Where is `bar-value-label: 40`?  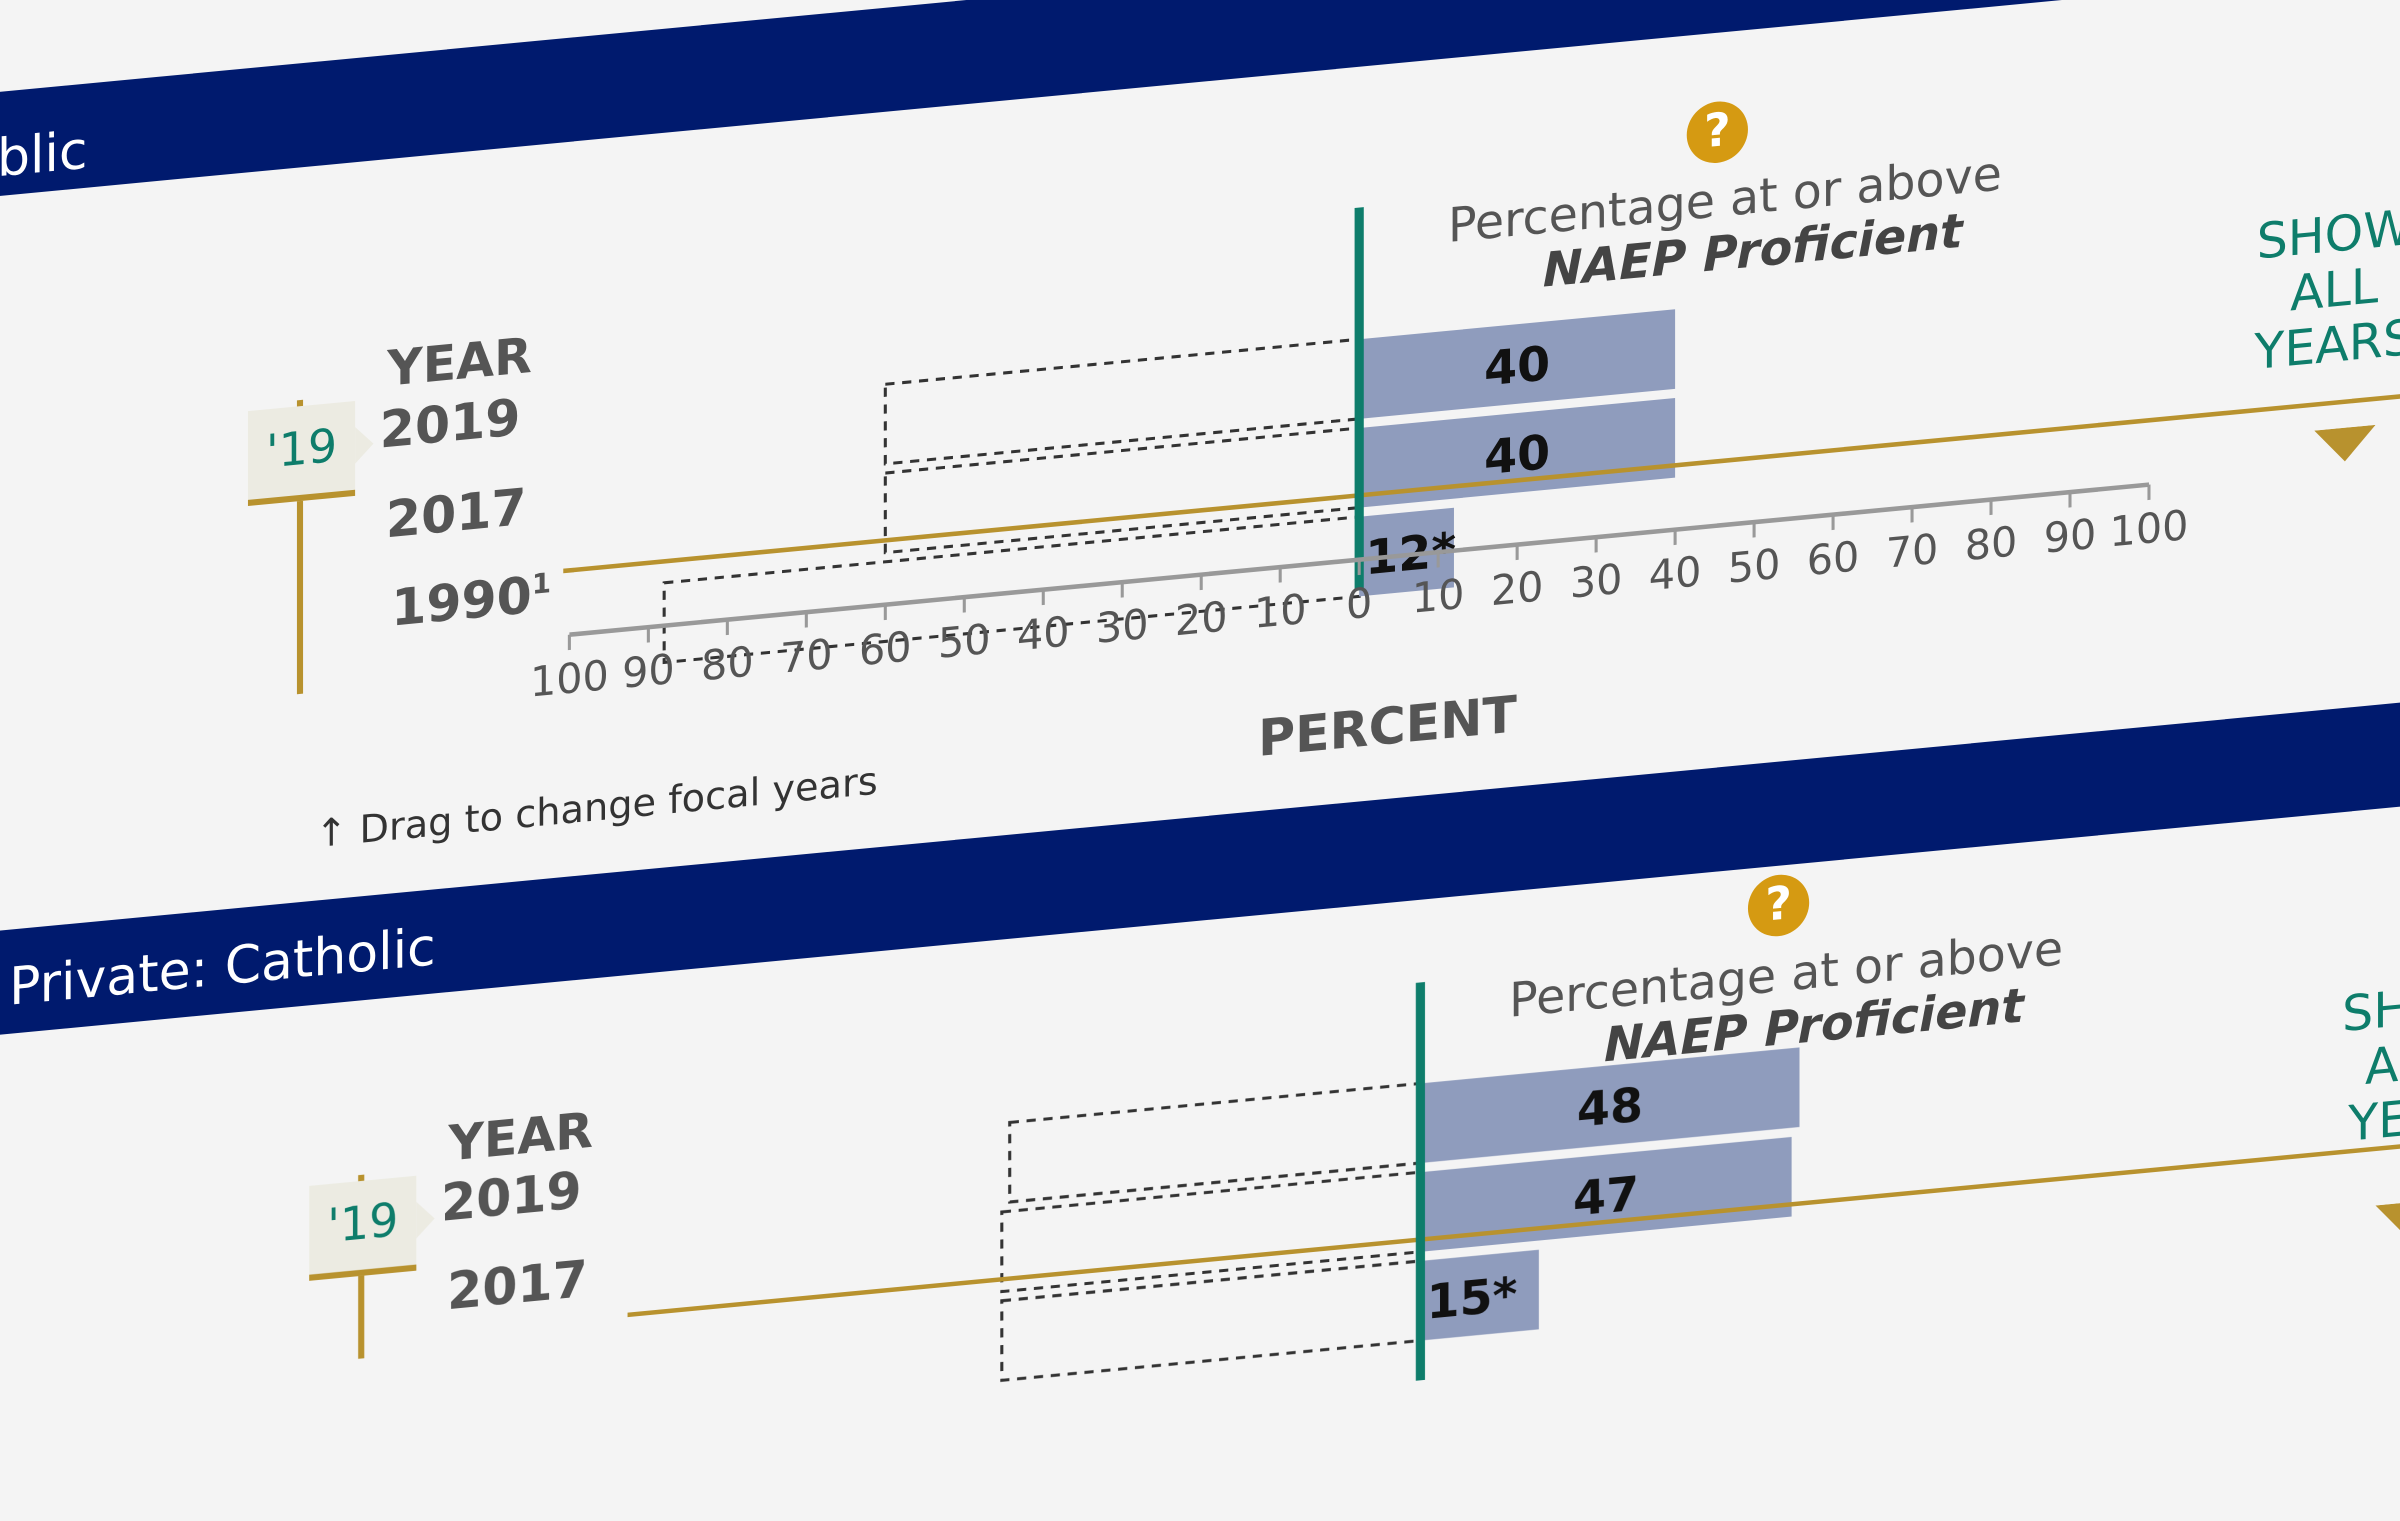
bar-value-label: 40 is located at coordinates (1517, 366).